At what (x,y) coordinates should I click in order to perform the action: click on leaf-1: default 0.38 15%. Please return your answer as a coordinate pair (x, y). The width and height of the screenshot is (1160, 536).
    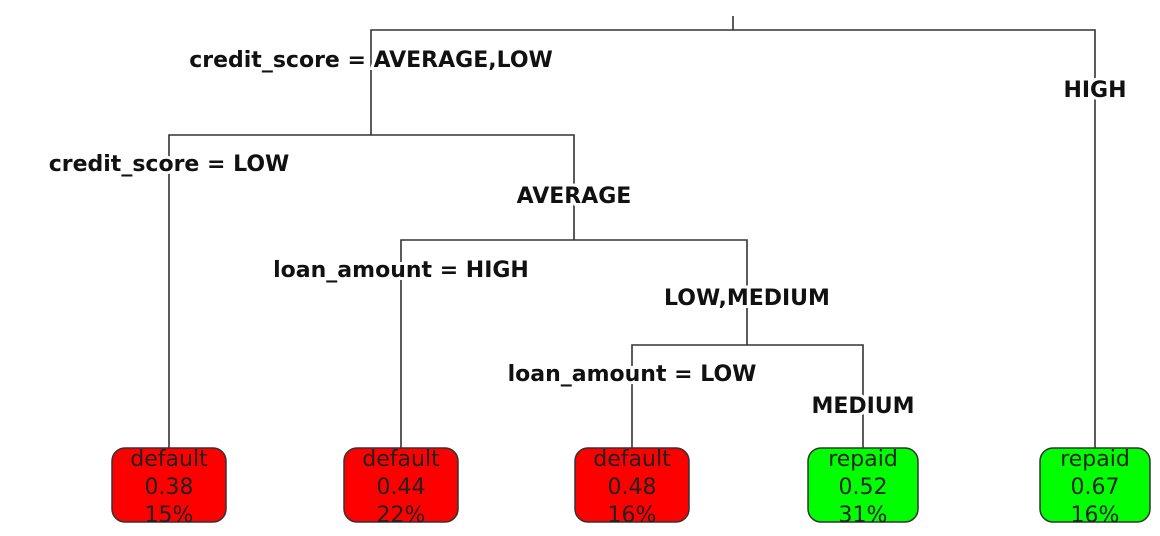
    Looking at the image, I should click on (169, 487).